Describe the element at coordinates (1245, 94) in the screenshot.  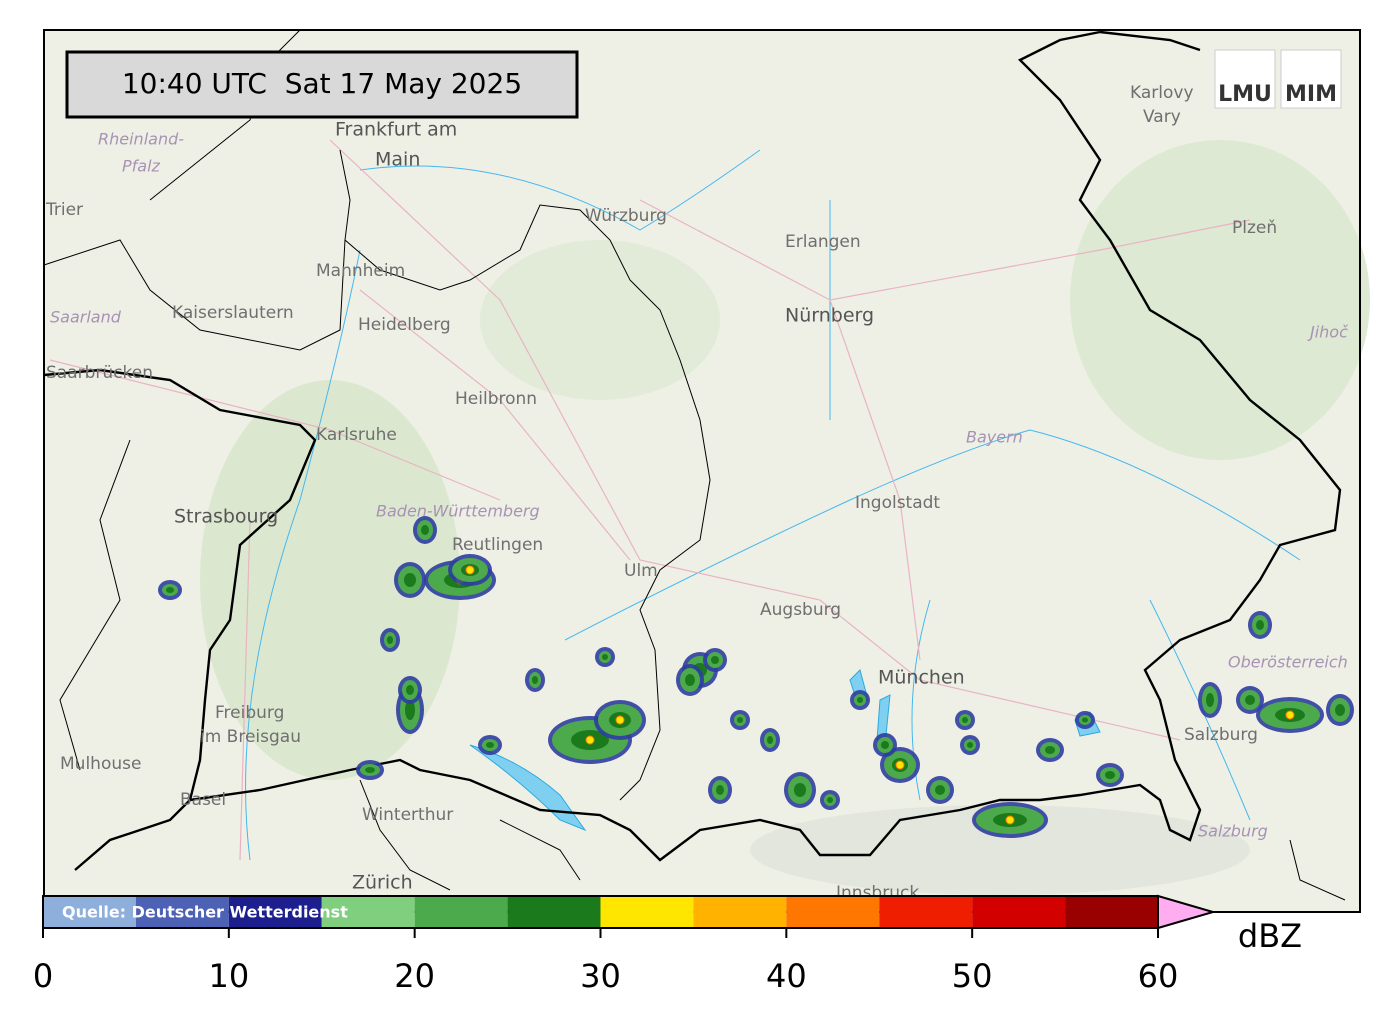
I see `logo-text: LMU` at that location.